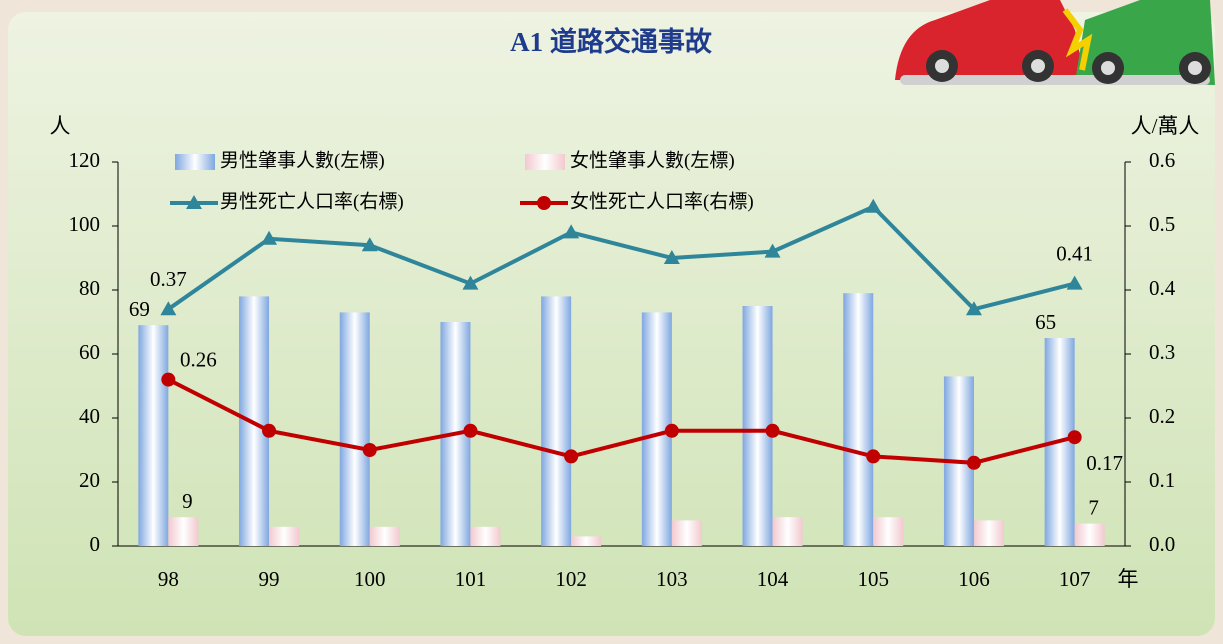  I want to click on y2-tick-label: 0.1, so click(1162, 480).